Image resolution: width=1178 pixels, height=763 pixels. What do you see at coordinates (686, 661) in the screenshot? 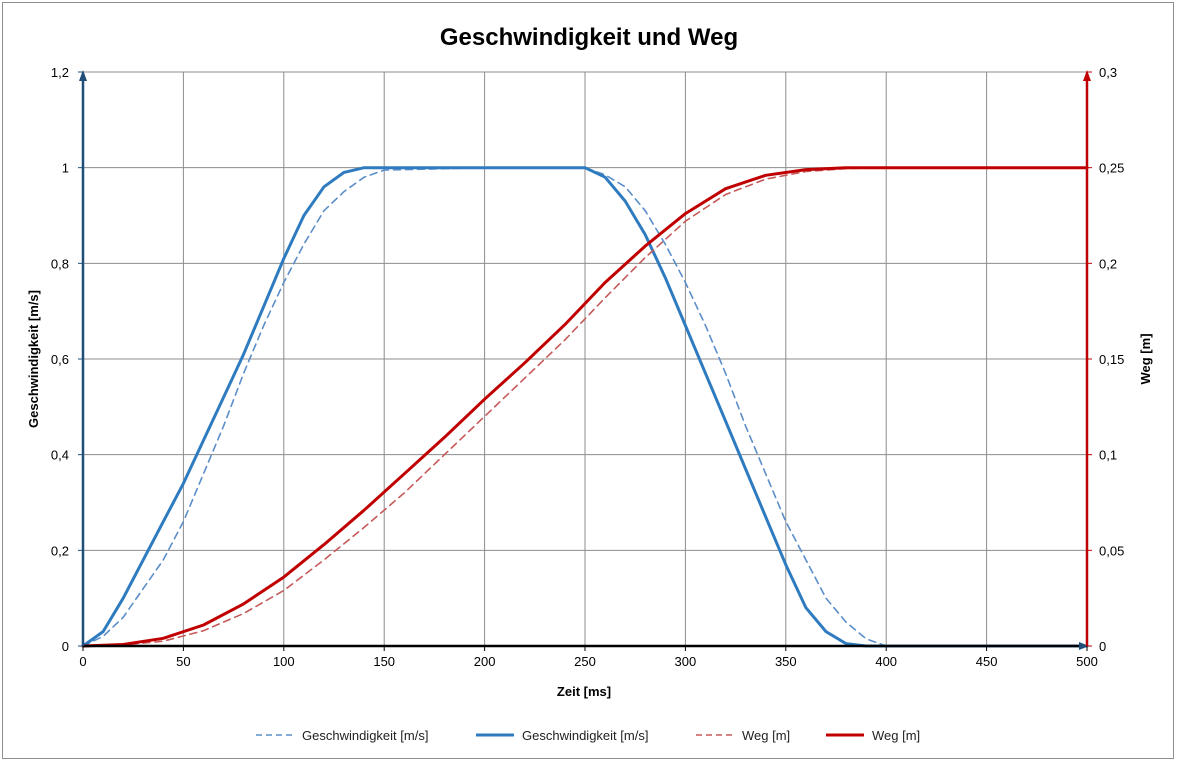
I see `x-tick-label: 300` at bounding box center [686, 661].